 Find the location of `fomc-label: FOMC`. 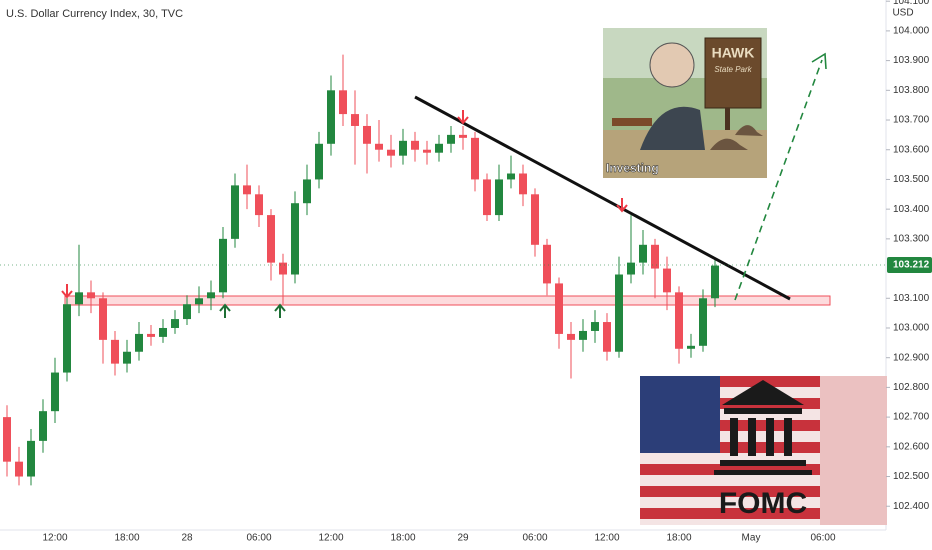

fomc-label: FOMC is located at coordinates (763, 503).